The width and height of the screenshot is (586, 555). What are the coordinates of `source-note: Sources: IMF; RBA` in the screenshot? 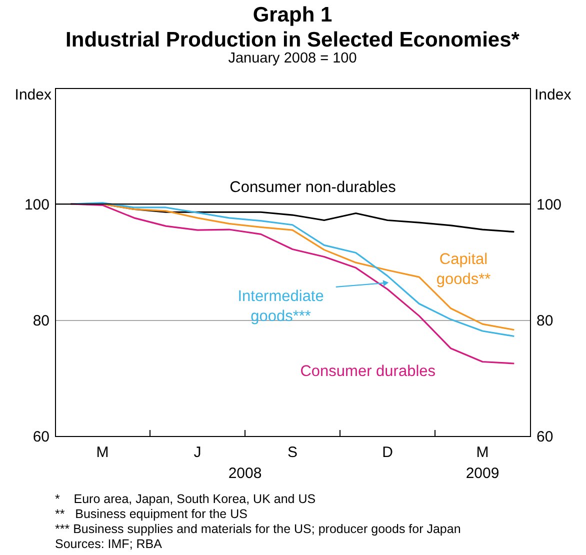 It's located at (109, 544).